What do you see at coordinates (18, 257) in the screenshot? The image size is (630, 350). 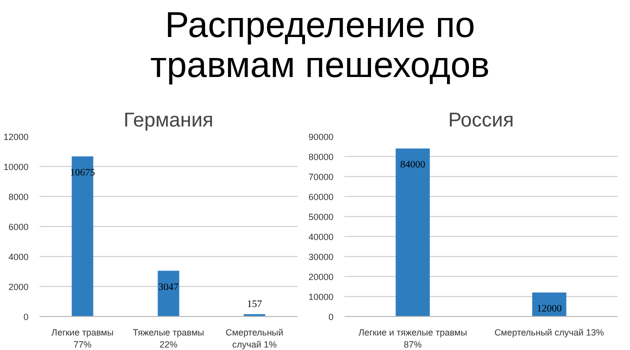 I see `y-tick-label: 4000` at bounding box center [18, 257].